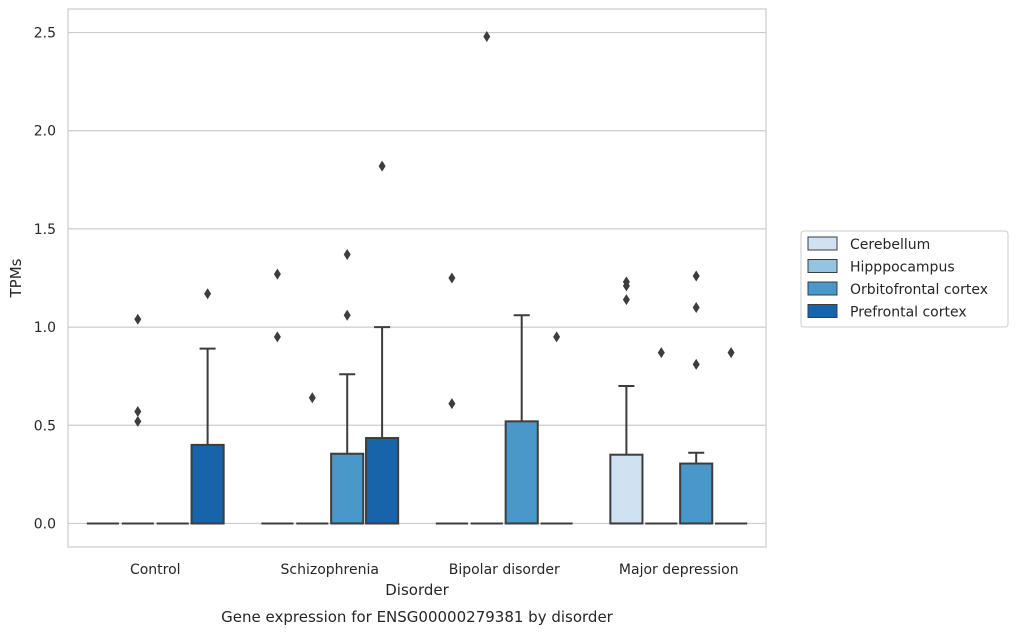  Describe the element at coordinates (45, 524) in the screenshot. I see `y-tick-label: 0.0` at that location.